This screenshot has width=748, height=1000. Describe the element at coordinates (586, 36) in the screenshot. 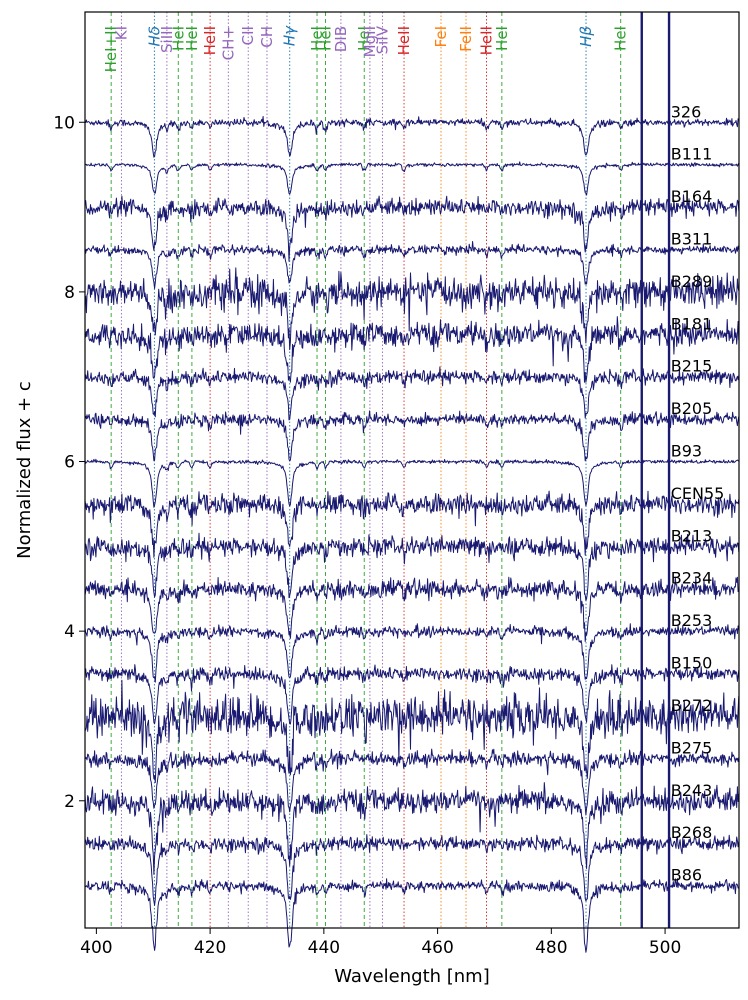

I see `spectral-line-label: Hβ` at that location.